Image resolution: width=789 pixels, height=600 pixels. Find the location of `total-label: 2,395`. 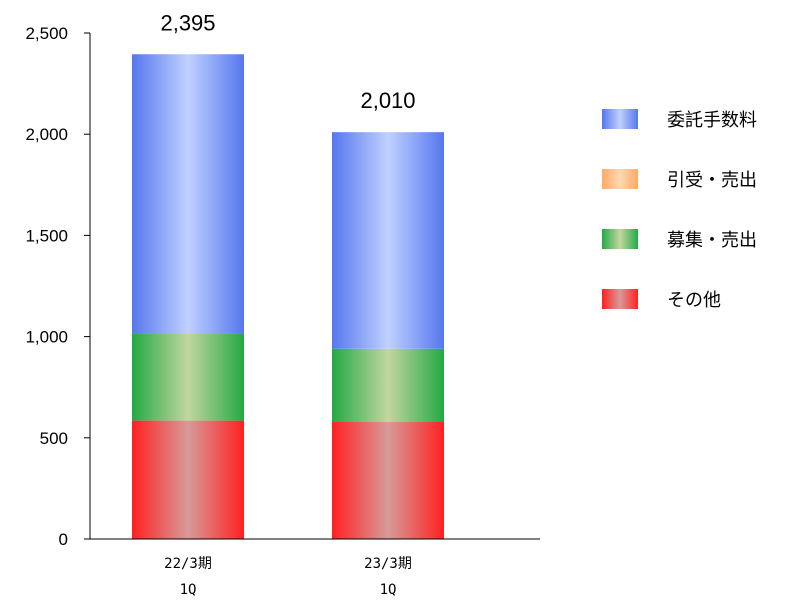

total-label: 2,395 is located at coordinates (187, 22).